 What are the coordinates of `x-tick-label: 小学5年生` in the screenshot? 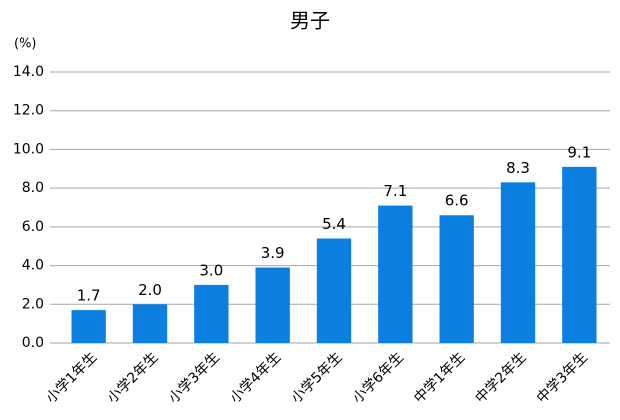 It's located at (316, 377).